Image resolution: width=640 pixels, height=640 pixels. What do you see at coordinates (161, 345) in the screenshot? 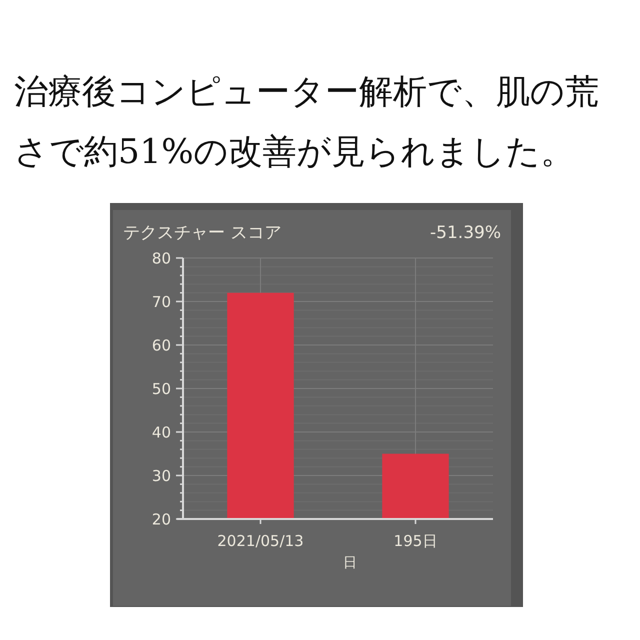
I see `y-tick-label: 60` at bounding box center [161, 345].